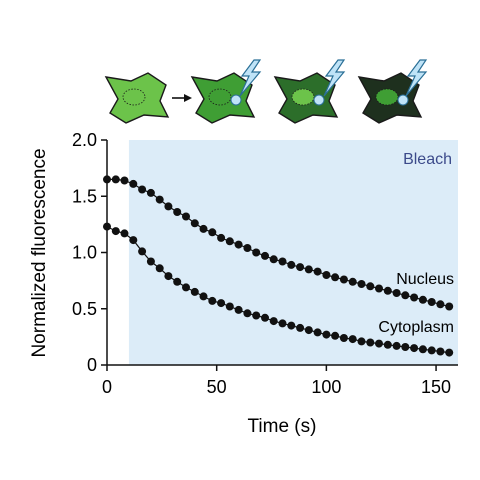  Describe the element at coordinates (390, 98) in the screenshot. I see `cell-bleach-stage-3-icon` at that location.